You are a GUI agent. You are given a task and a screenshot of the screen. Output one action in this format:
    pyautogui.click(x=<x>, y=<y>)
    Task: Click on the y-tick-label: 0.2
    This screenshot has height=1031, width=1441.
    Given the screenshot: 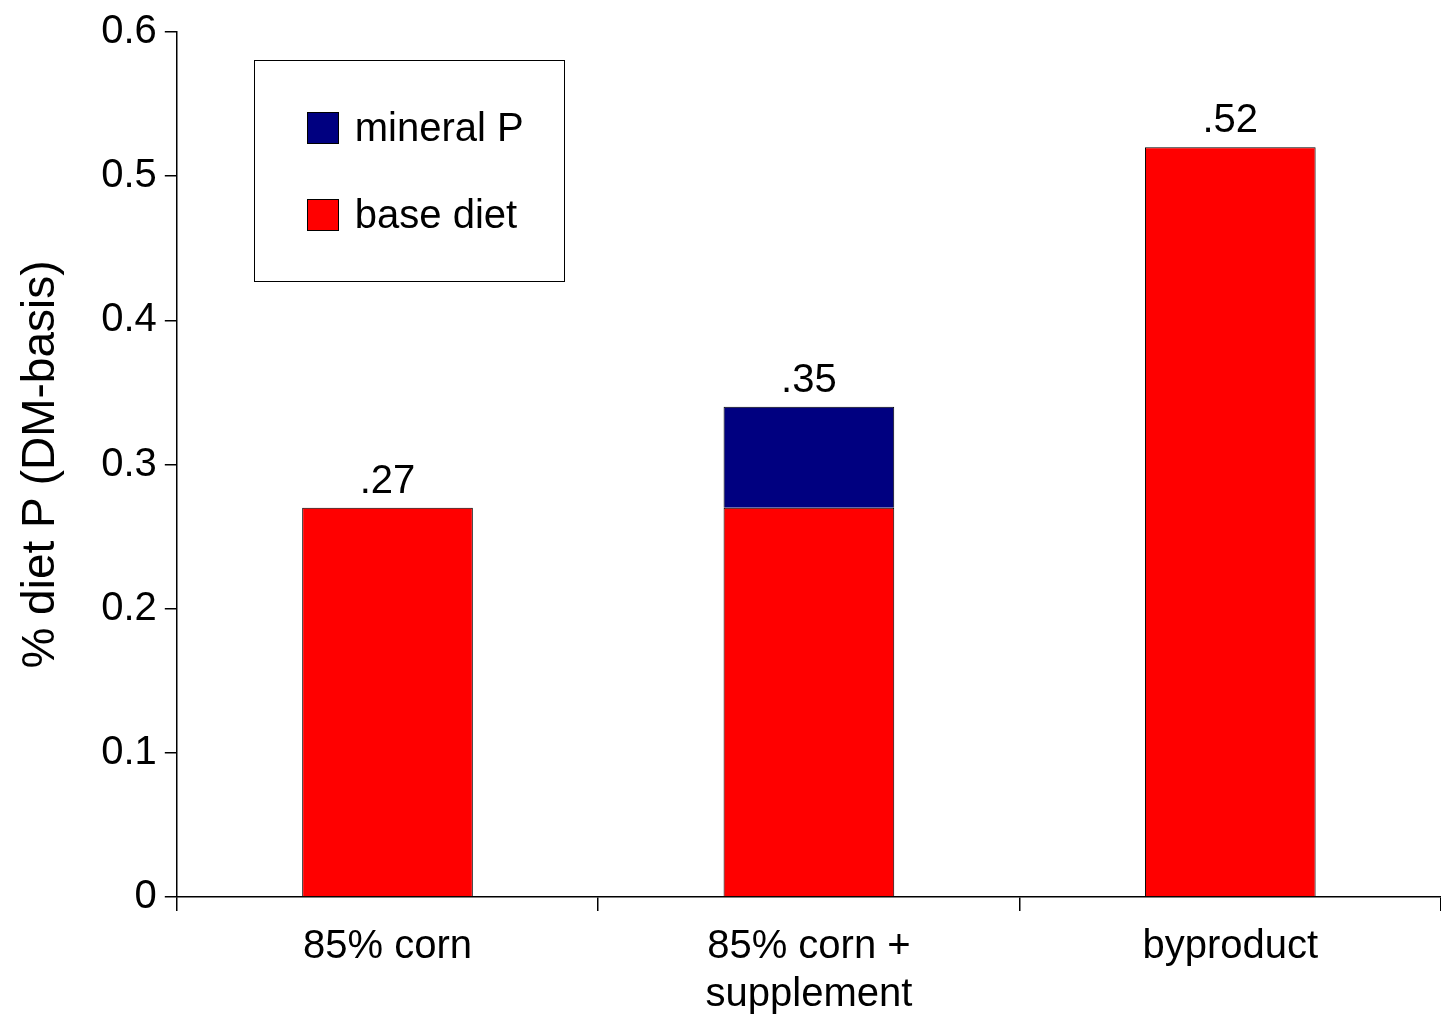 What is the action you would take?
    pyautogui.click(x=129, y=605)
    